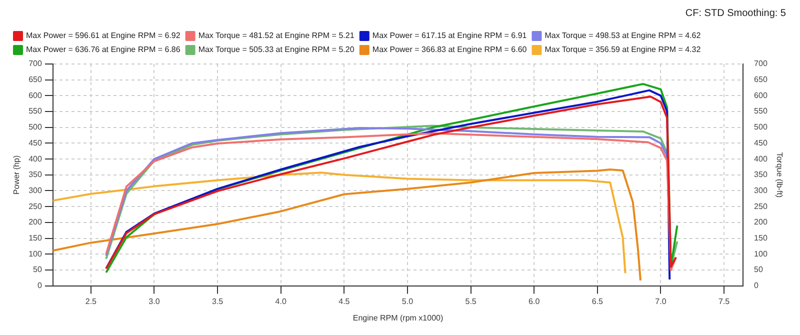  What do you see at coordinates (281, 301) in the screenshot?
I see `x-tick-label: 4.0` at bounding box center [281, 301].